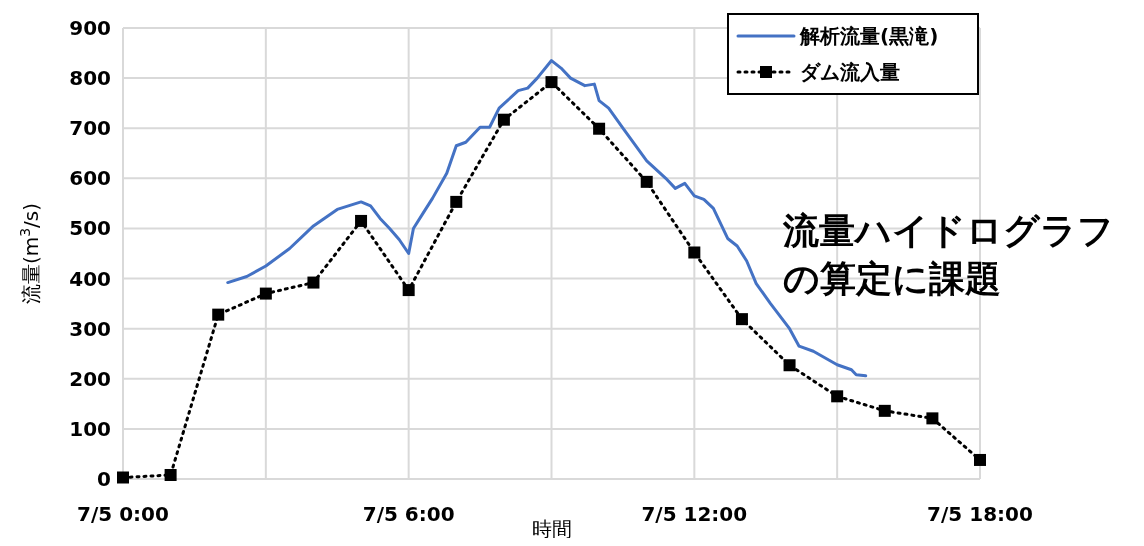  I want to click on y-tick-label: 600, so click(90, 178).